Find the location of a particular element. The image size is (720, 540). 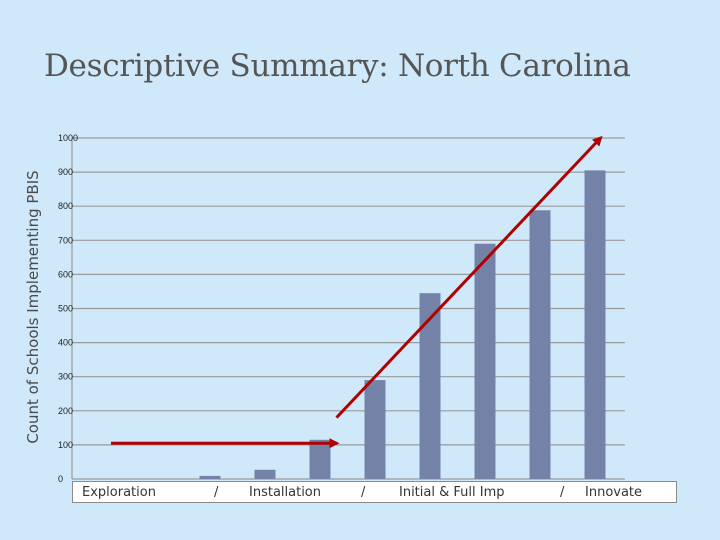

y-tick-labels: 0 100 200 300 400 500 600 700 800 900 1000 is located at coordinates (68, 308).